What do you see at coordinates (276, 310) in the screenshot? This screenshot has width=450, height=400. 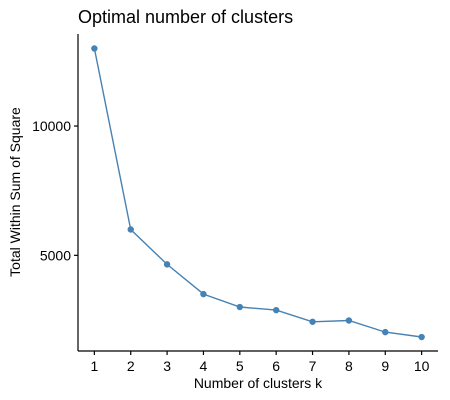 I see `data-point-k6` at bounding box center [276, 310].